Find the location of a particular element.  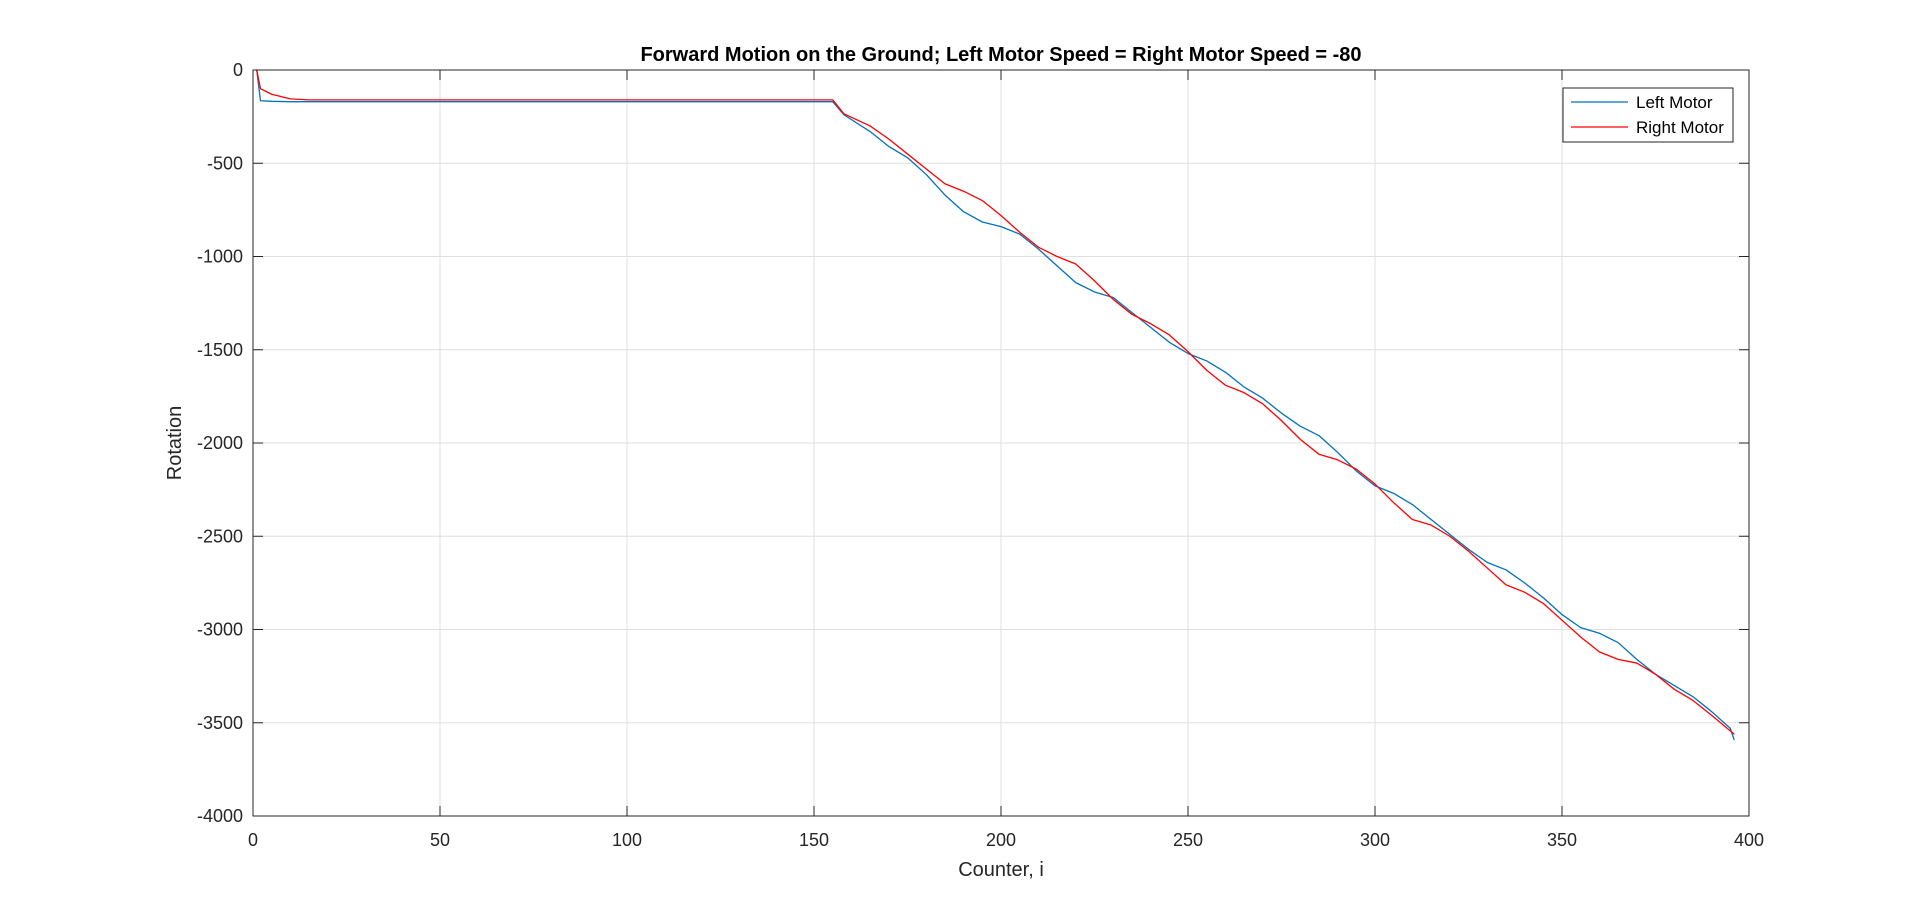

y-axis-label: Rotation is located at coordinates (175, 443).